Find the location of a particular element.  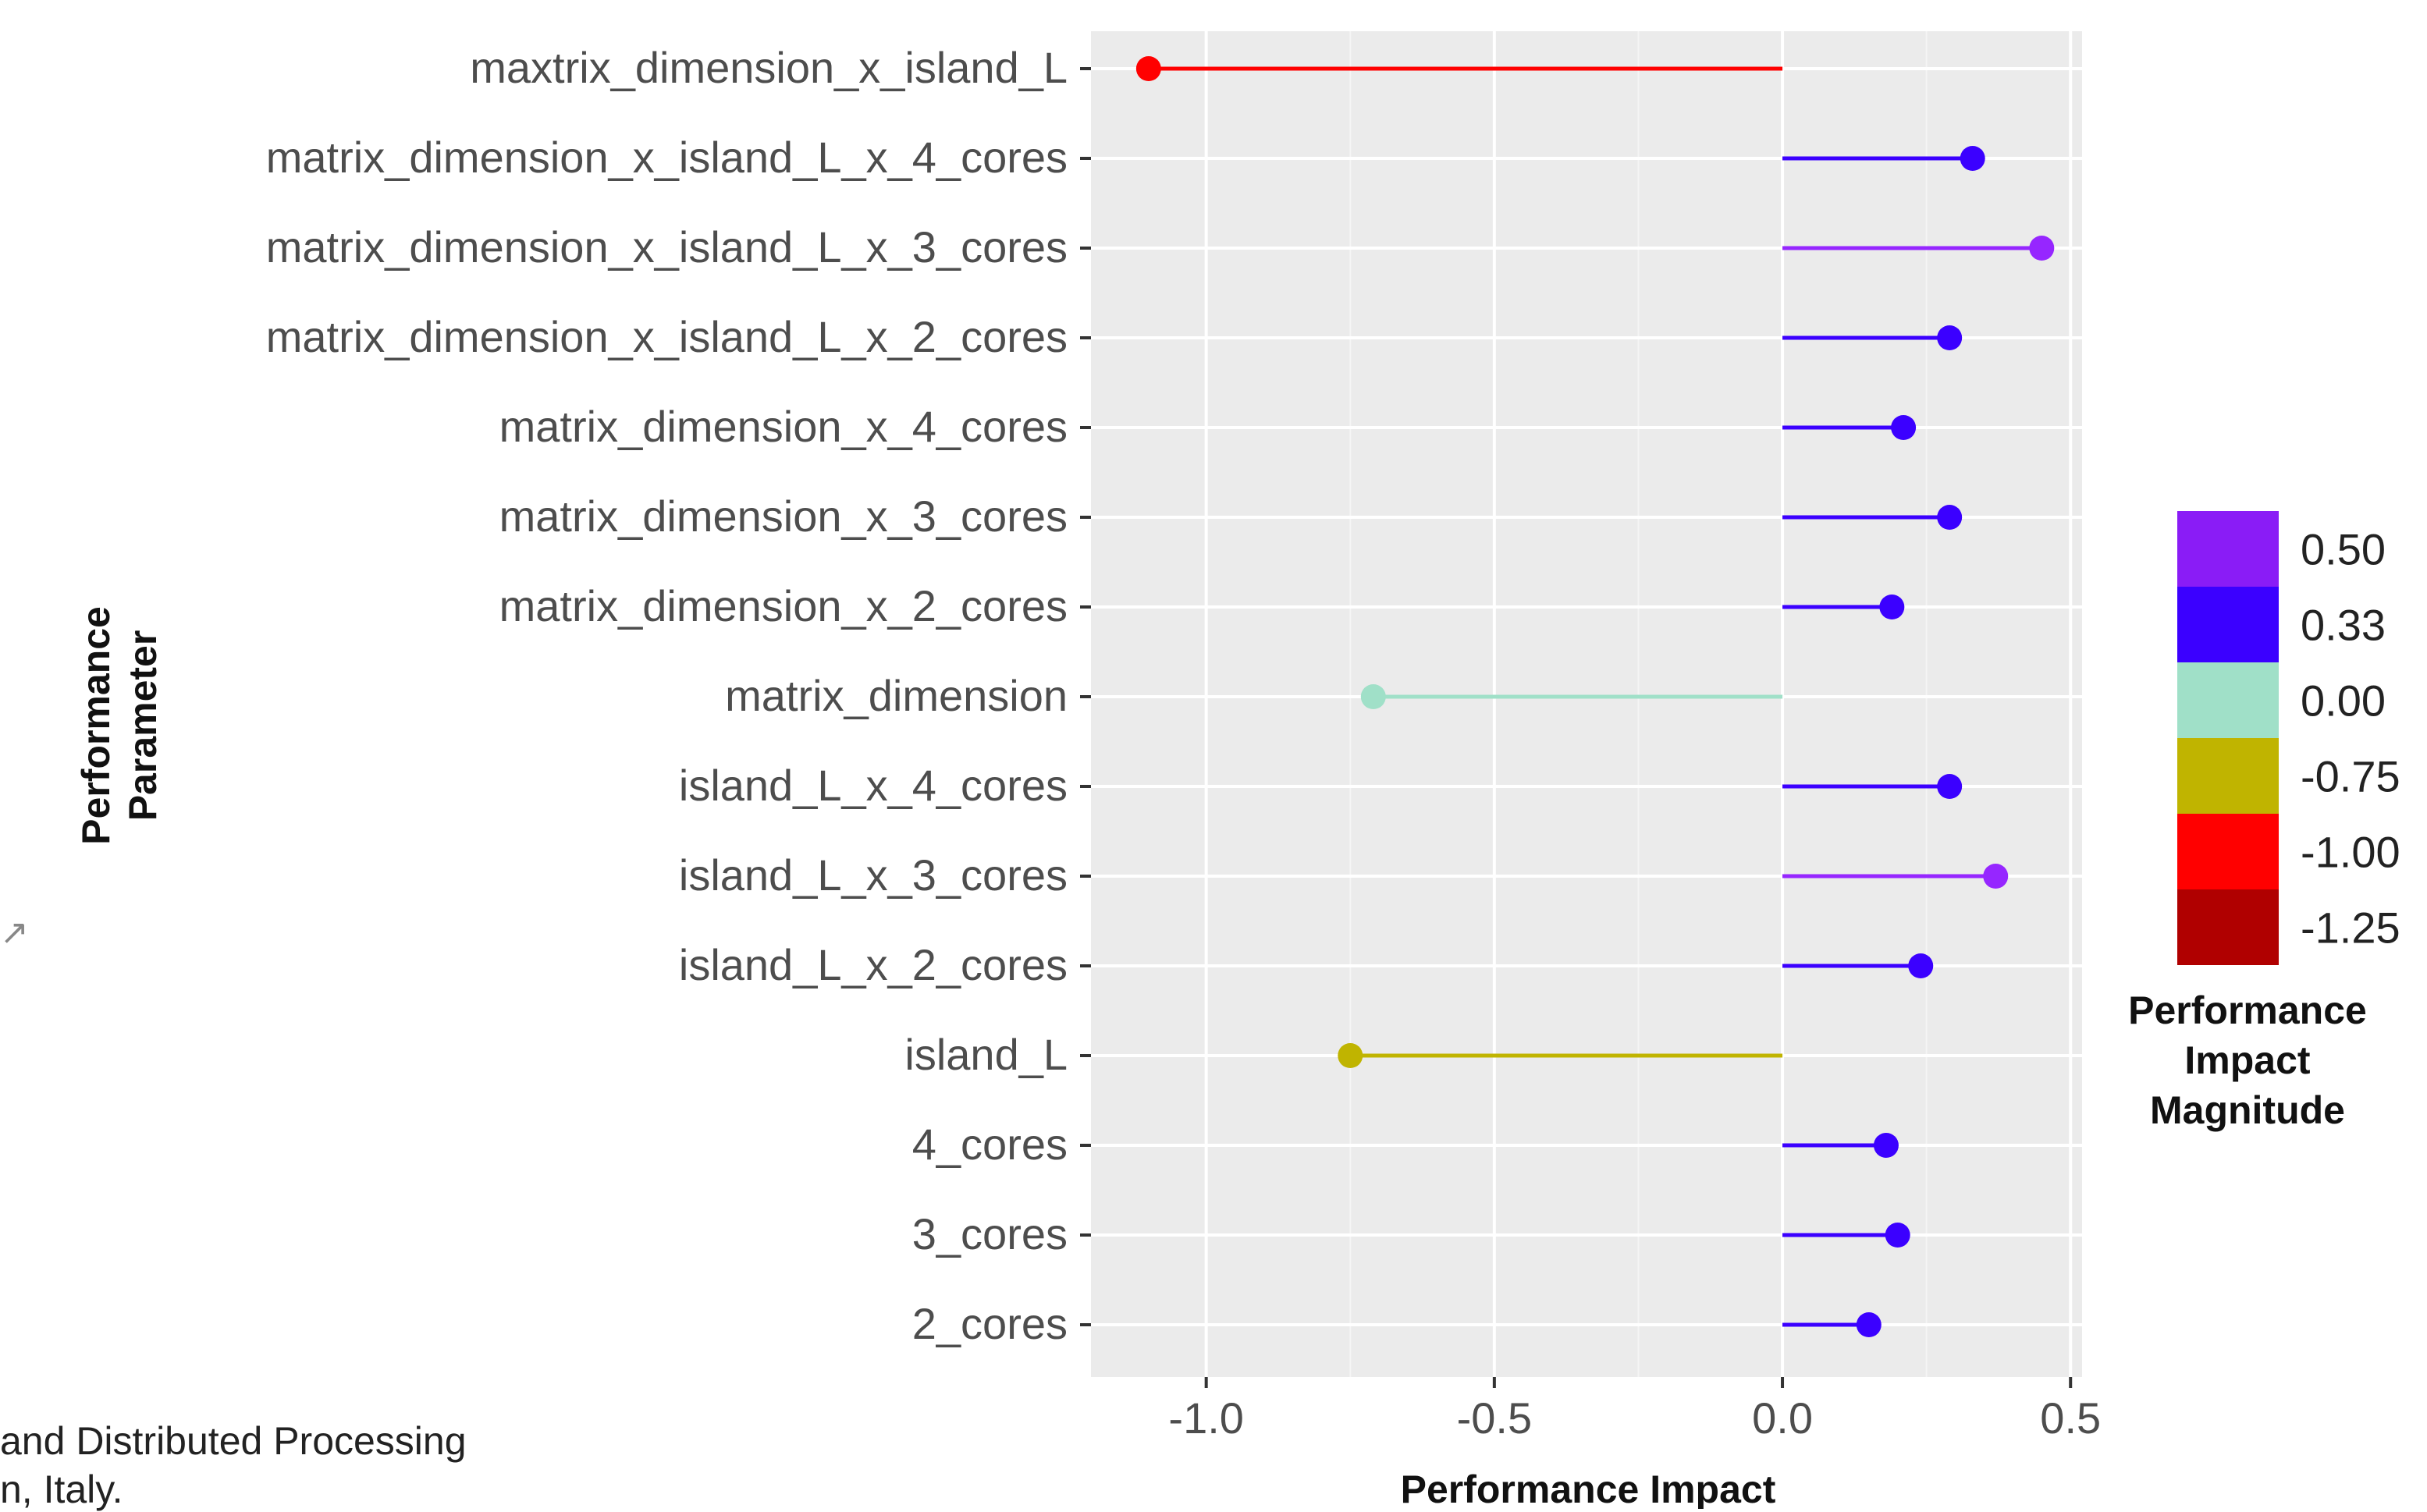

legend-label: 0.50 is located at coordinates (2343, 549).